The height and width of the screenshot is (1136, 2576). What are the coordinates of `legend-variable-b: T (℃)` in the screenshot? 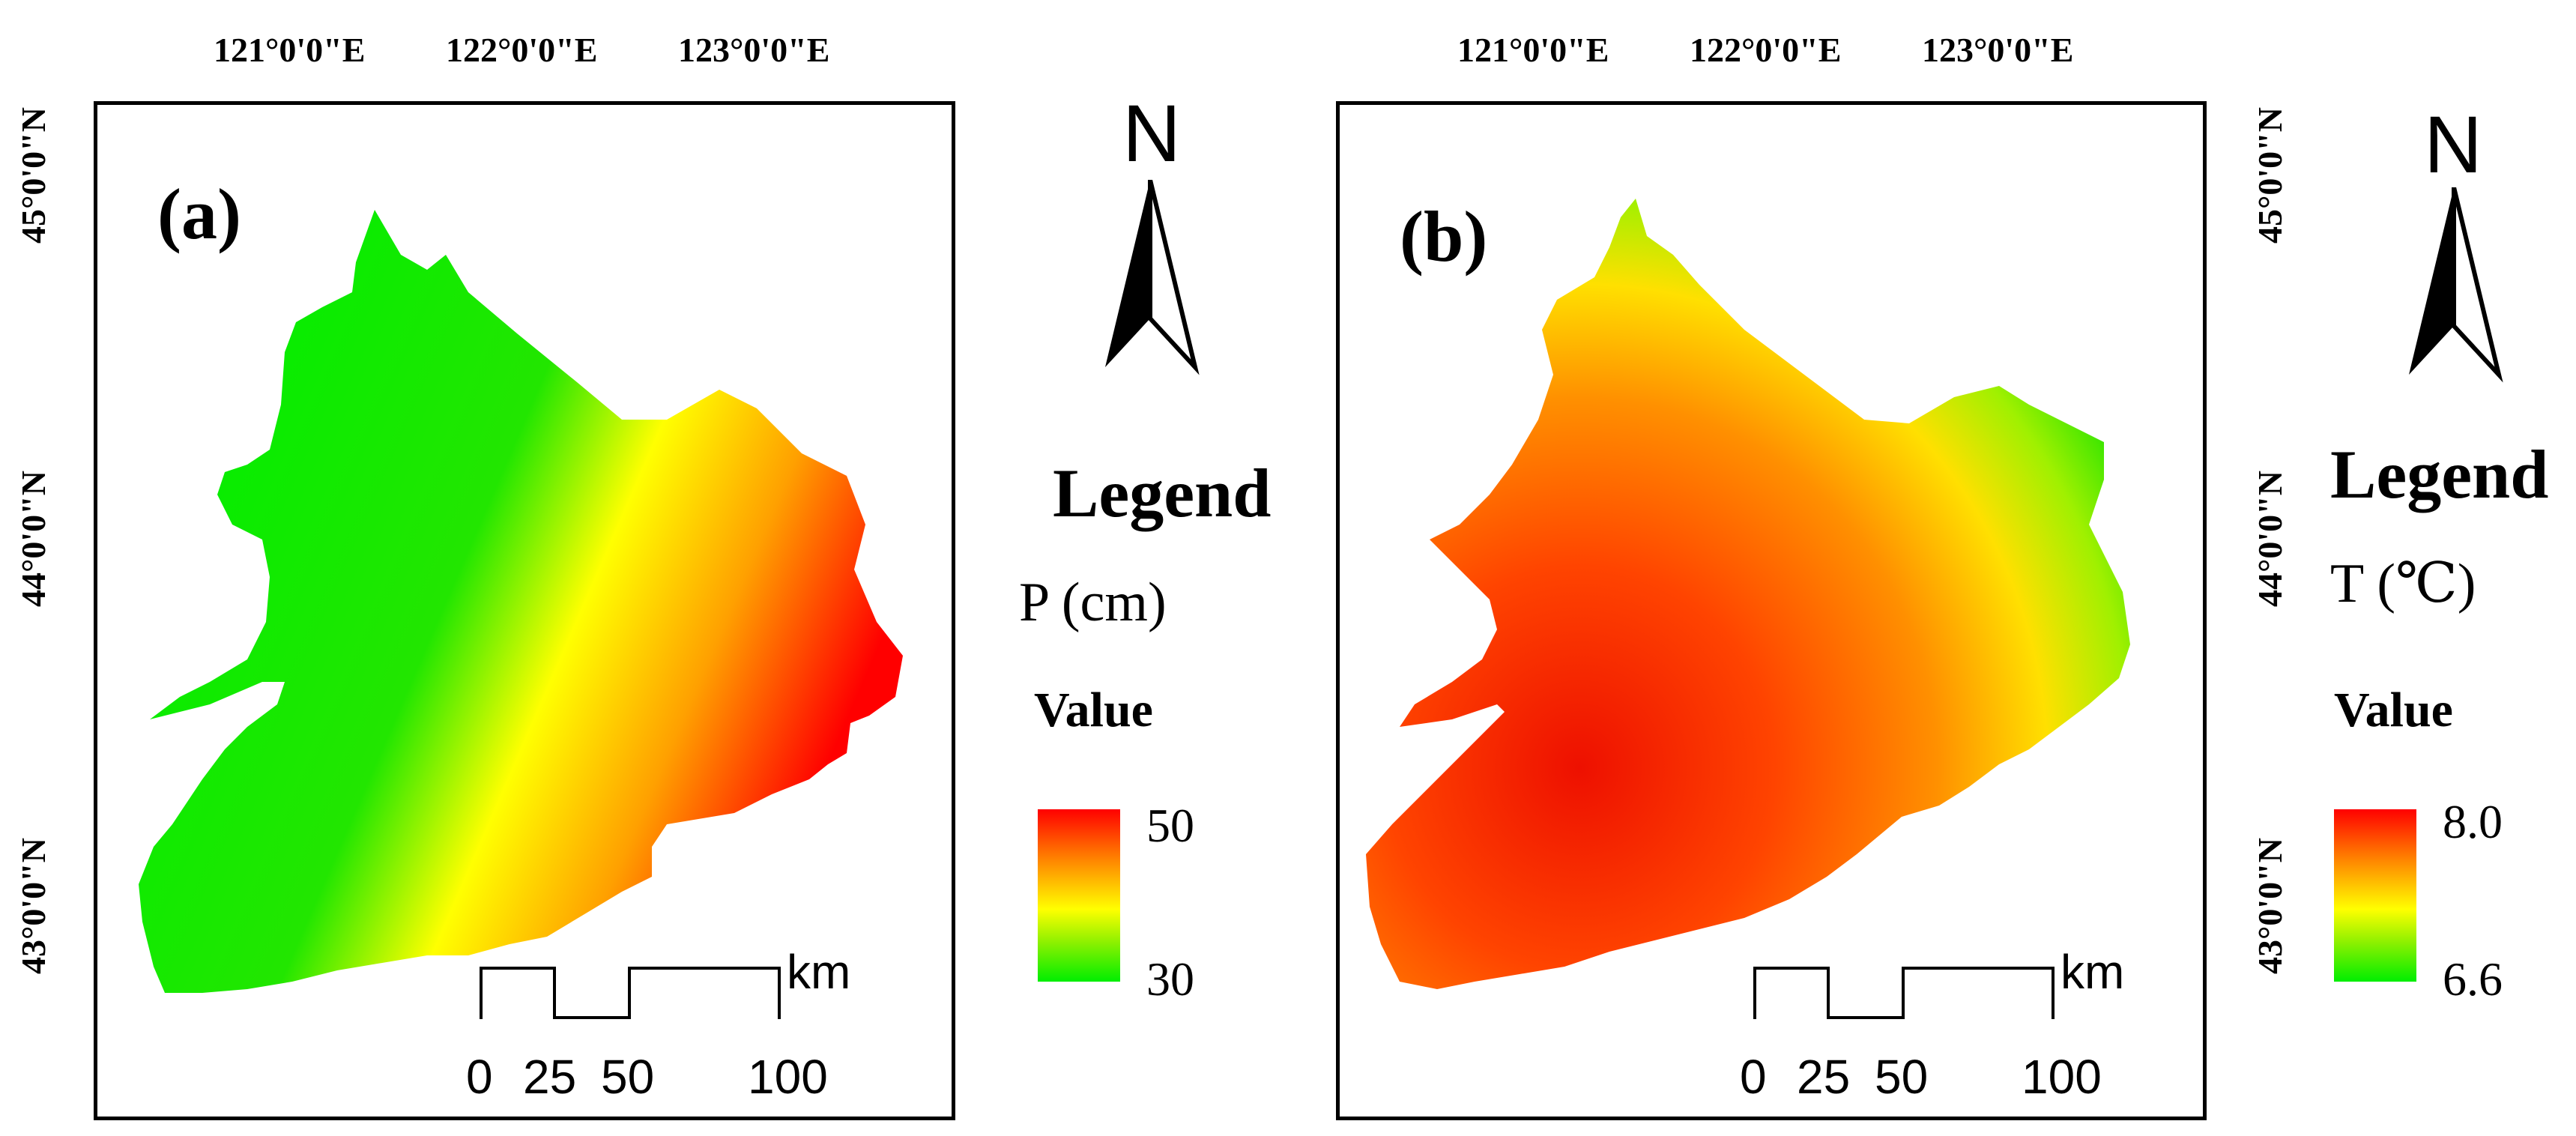 It's located at (2403, 584).